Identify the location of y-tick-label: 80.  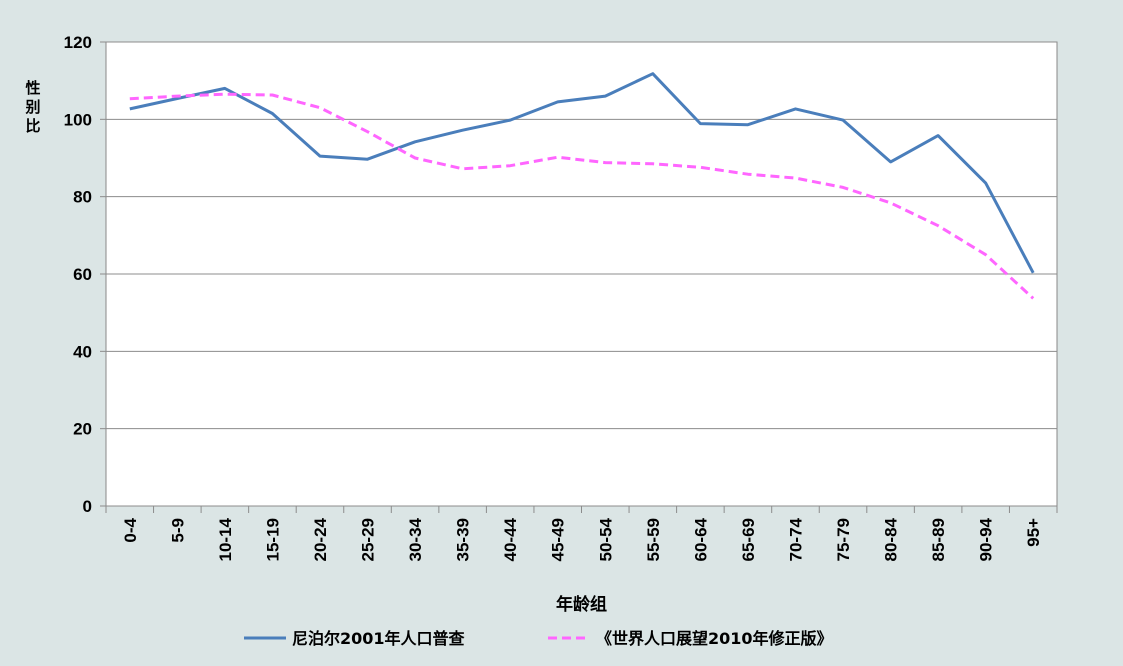
(82, 197).